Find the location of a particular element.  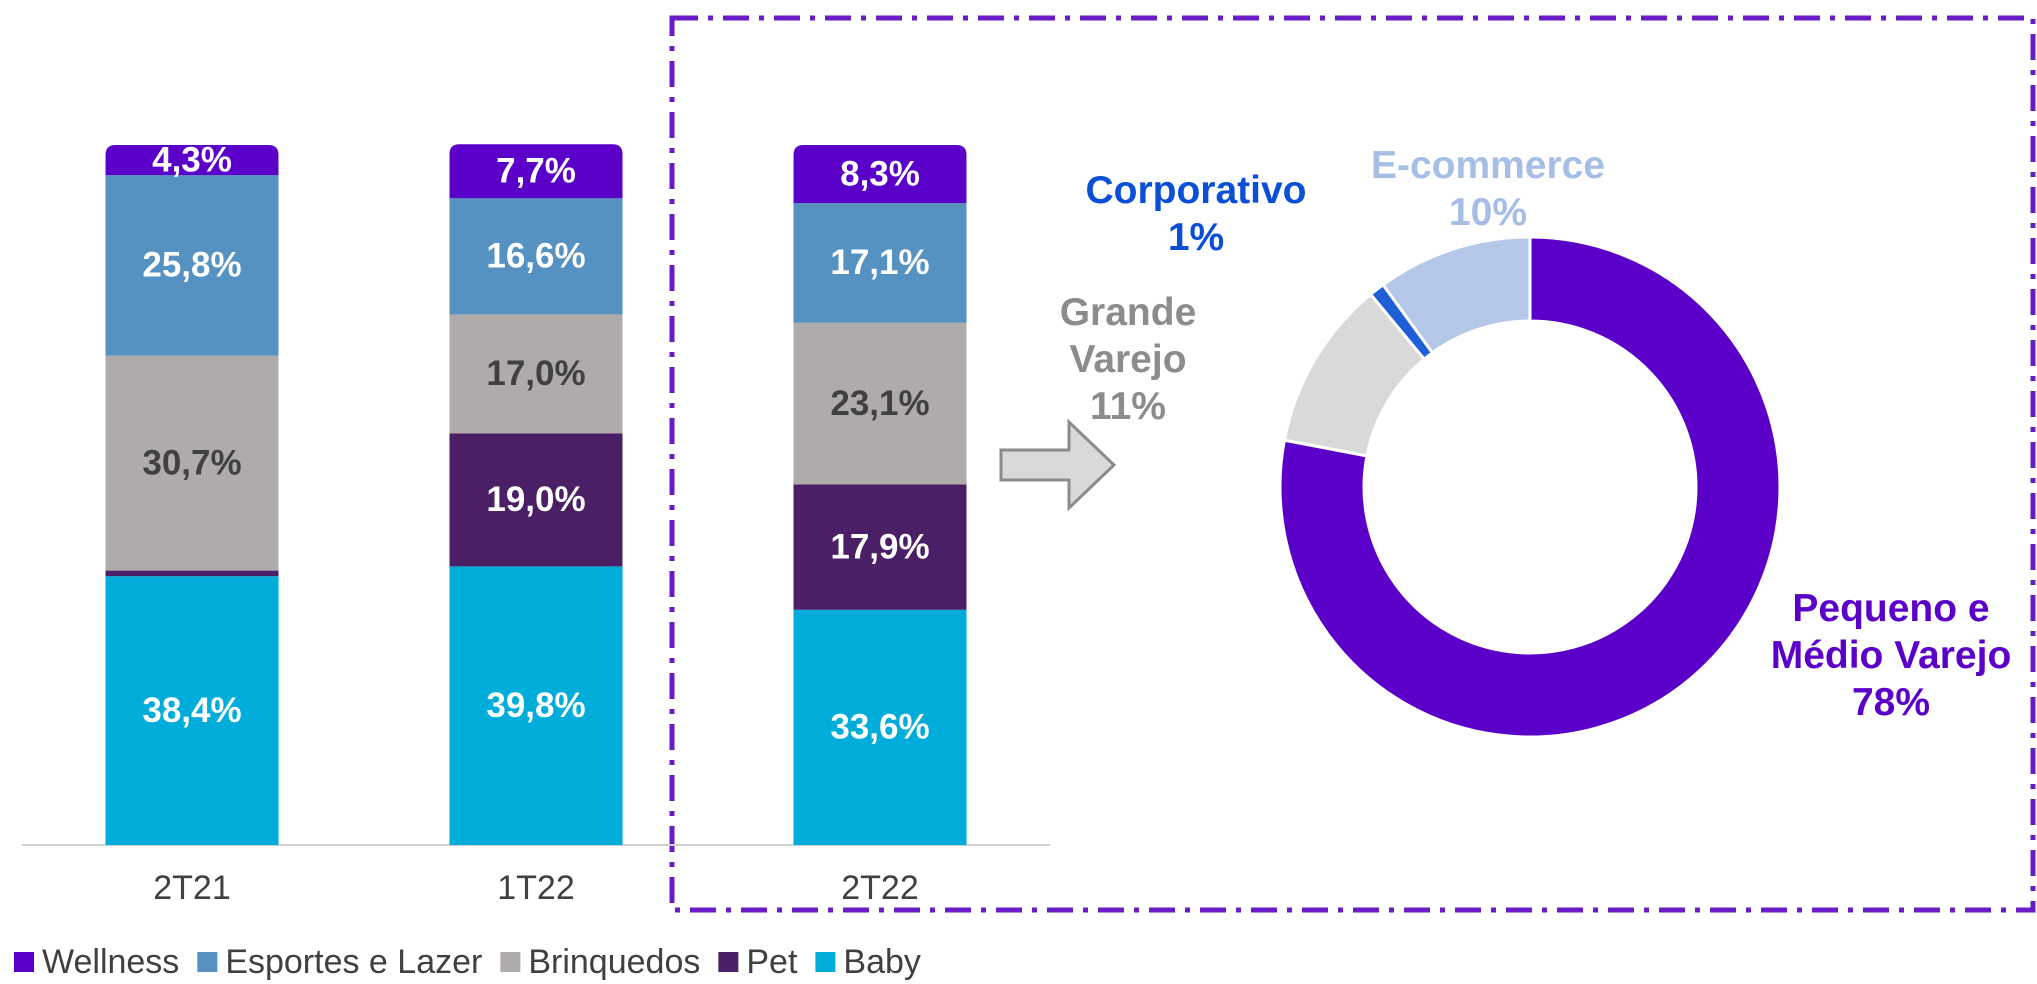

data-label: 39,8% is located at coordinates (535, 705).